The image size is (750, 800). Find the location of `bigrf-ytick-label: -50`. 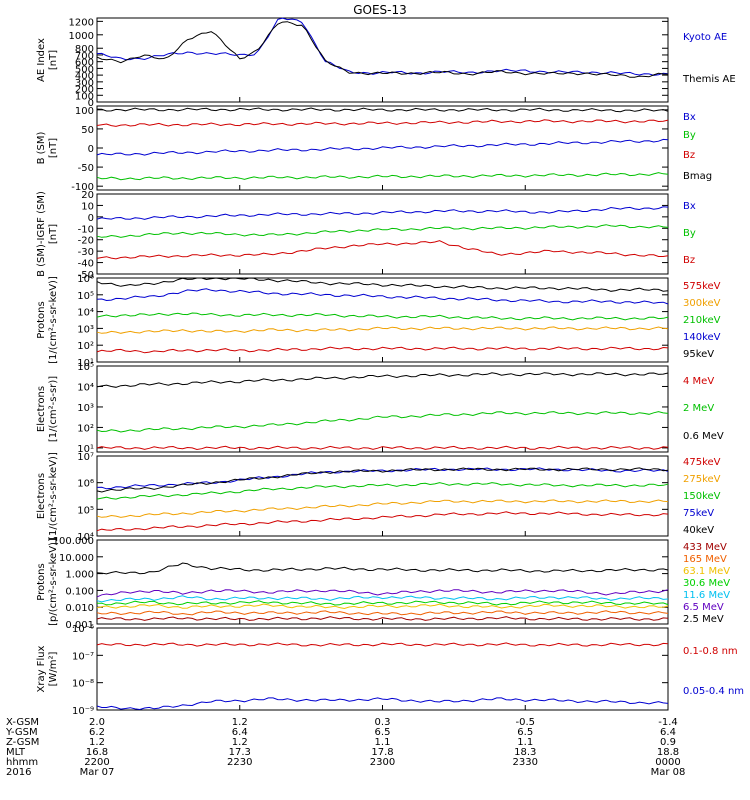

bigrf-ytick-label: -50 is located at coordinates (86, 275).